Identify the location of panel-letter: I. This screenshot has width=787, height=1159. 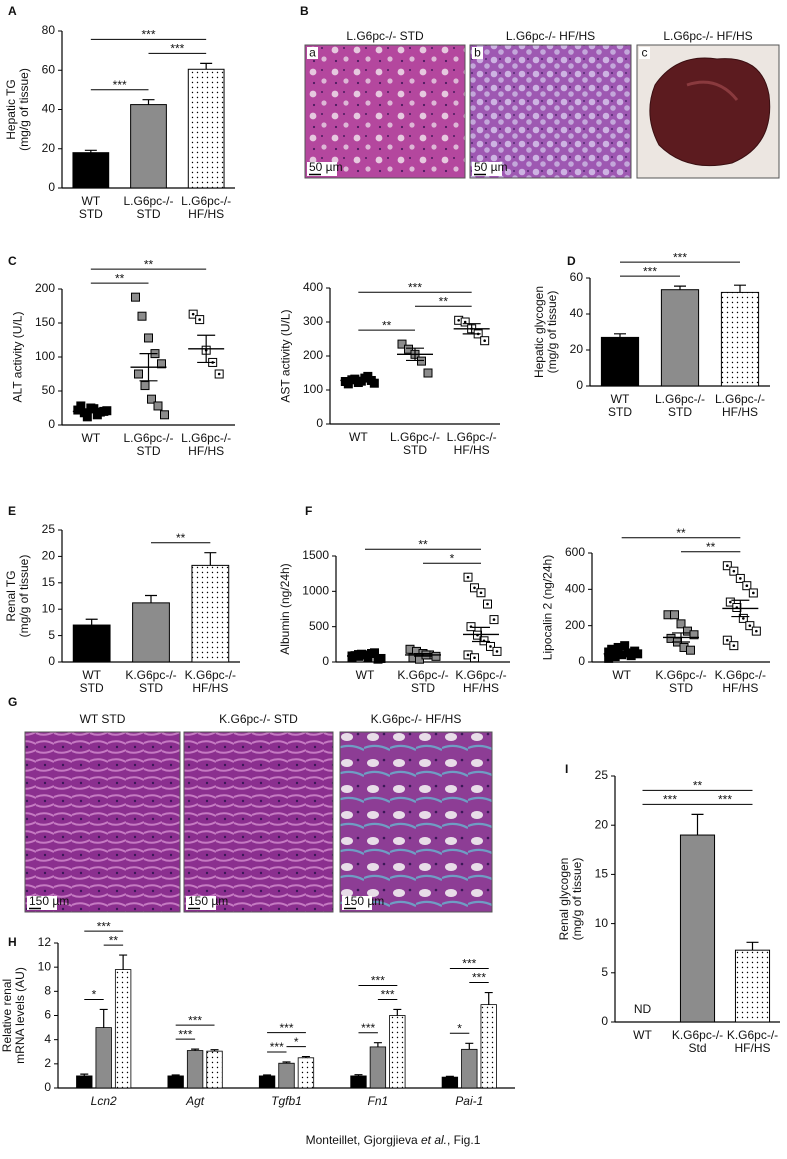
(566, 769).